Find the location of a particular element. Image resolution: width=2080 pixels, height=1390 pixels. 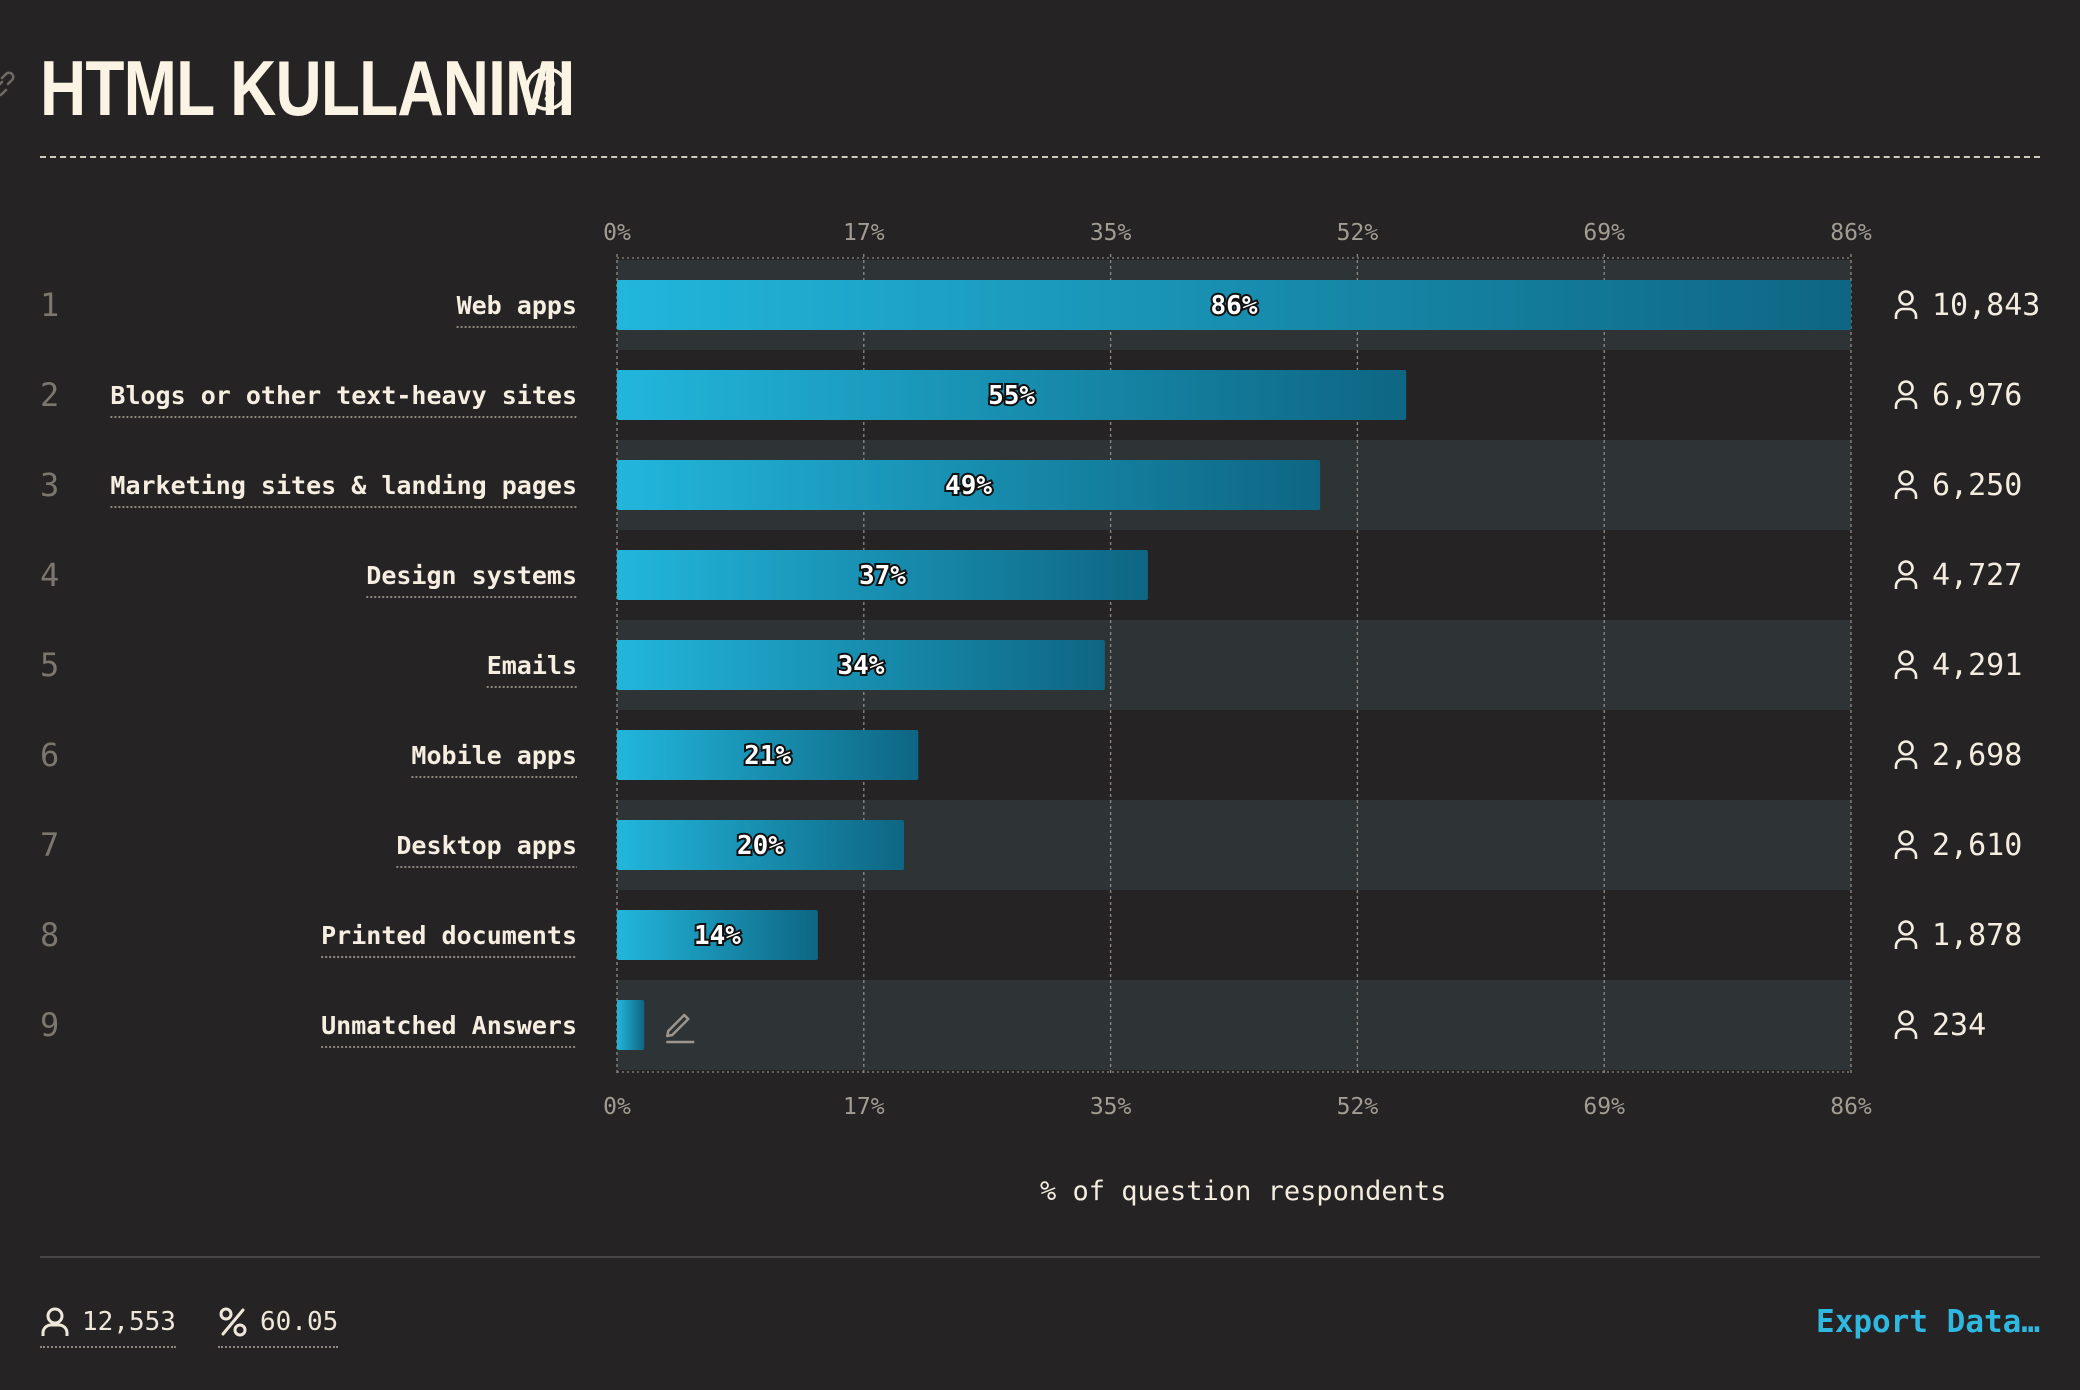

row-band is located at coordinates (1234, 1025).